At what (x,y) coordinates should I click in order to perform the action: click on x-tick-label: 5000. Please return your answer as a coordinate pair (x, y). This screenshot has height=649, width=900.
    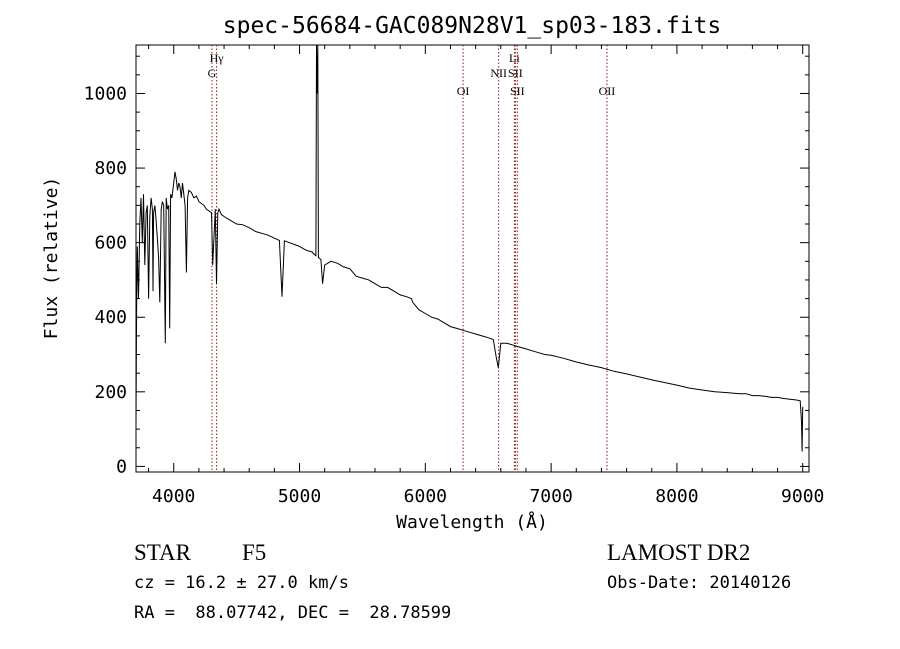
    Looking at the image, I should click on (299, 496).